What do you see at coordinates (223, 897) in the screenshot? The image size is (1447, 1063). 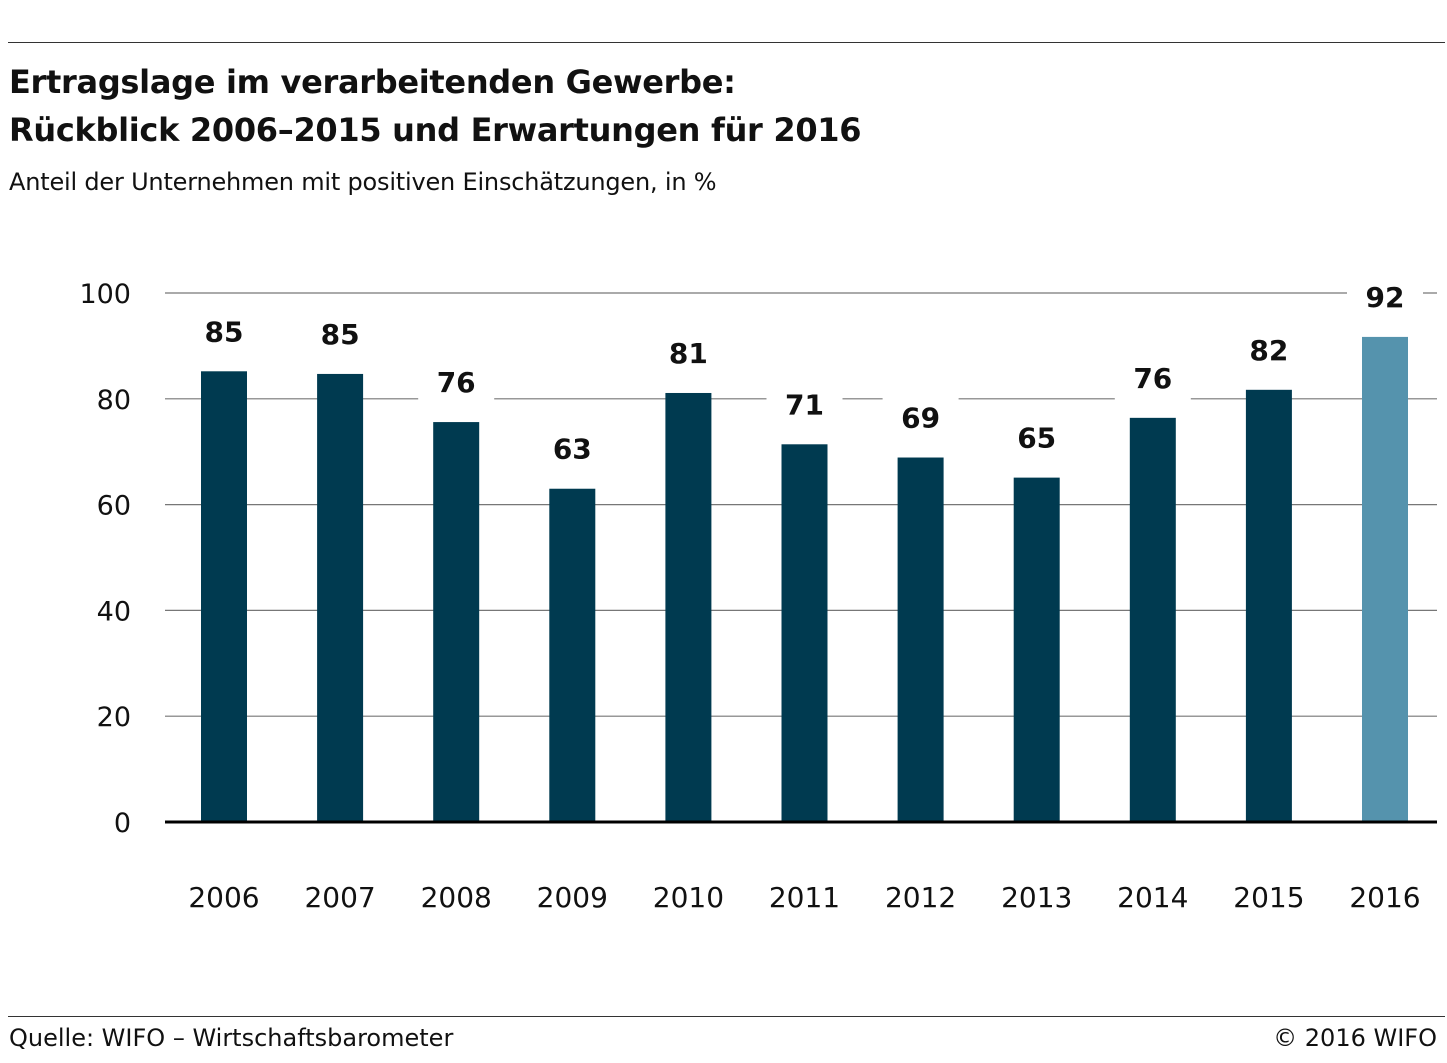 I see `x-tick-label-2006: 2006` at bounding box center [223, 897].